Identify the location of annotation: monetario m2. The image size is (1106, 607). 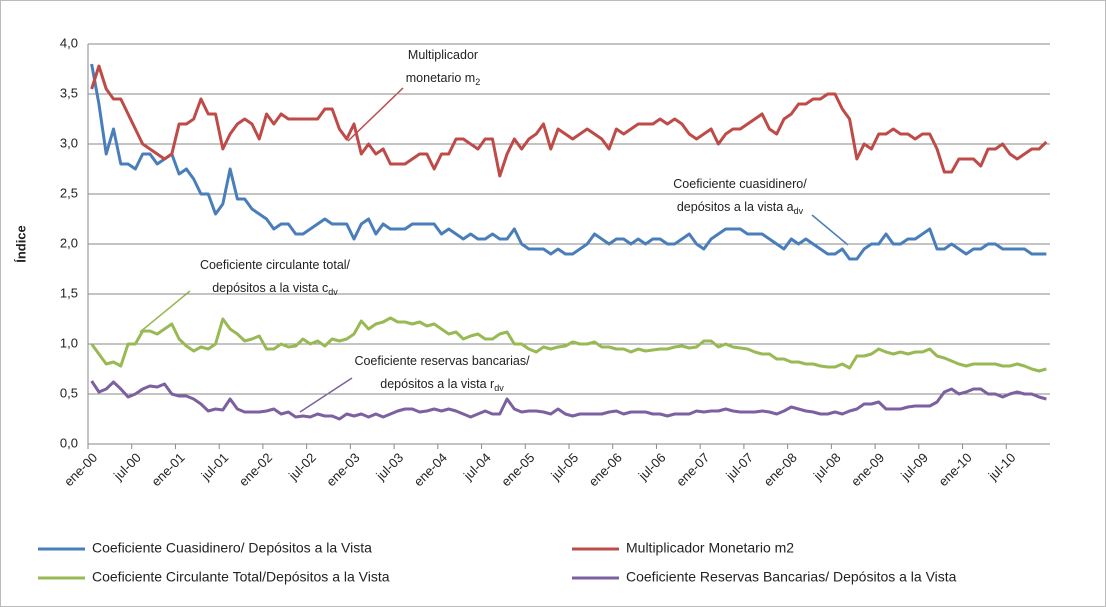
(443, 79).